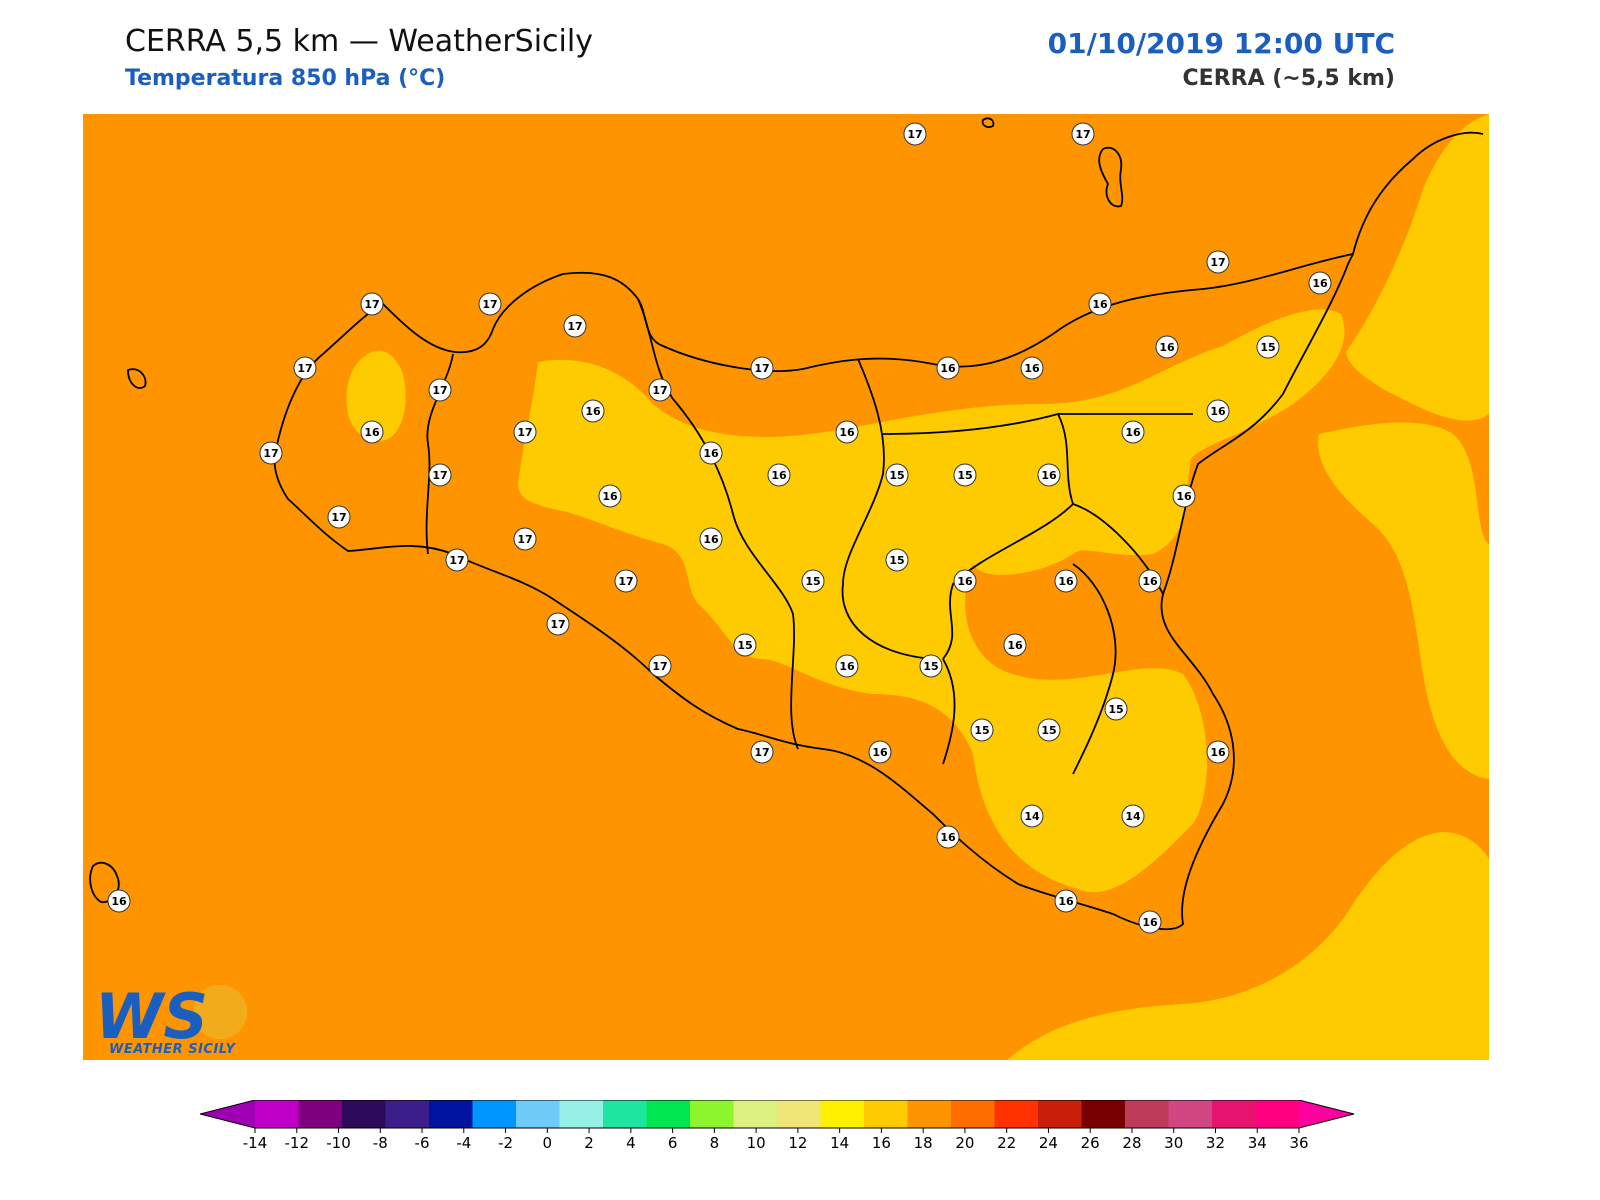 The height and width of the screenshot is (1200, 1600). Describe the element at coordinates (1288, 78) in the screenshot. I see `model-label: CERRA (~5,5 km)` at that location.